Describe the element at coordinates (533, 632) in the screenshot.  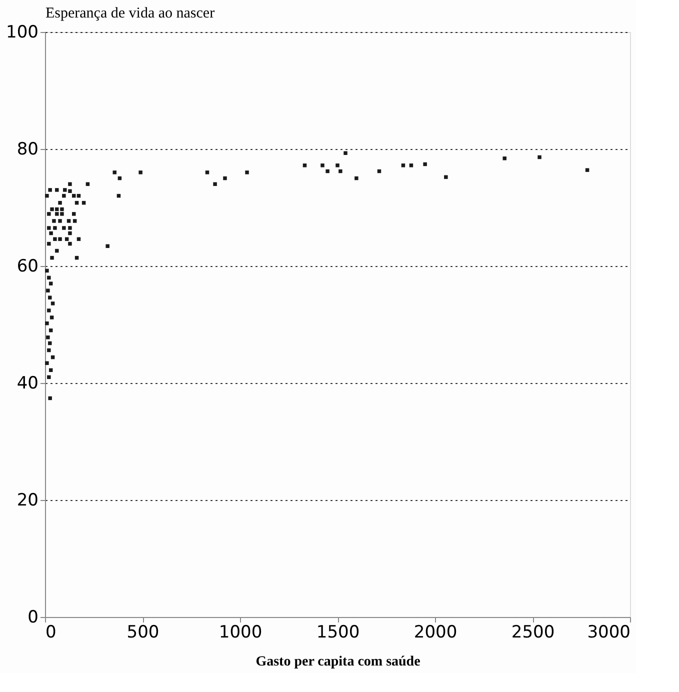
I see `x-tick-label: 2500` at that location.